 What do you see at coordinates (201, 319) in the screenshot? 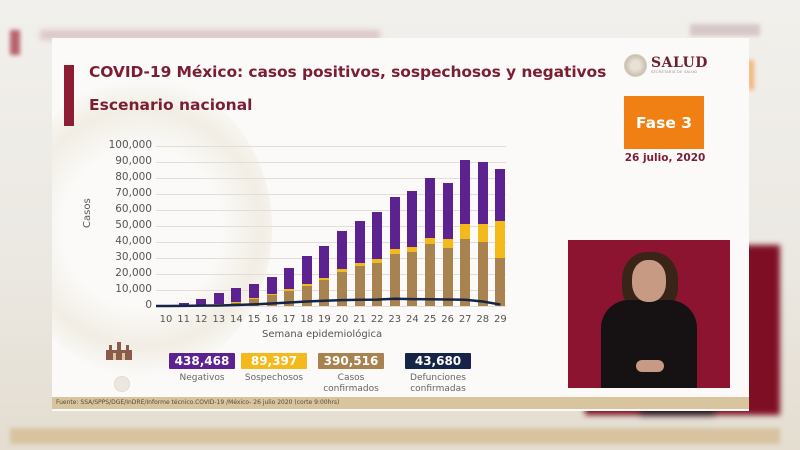
I see `x-tick-label: 12` at bounding box center [201, 319].